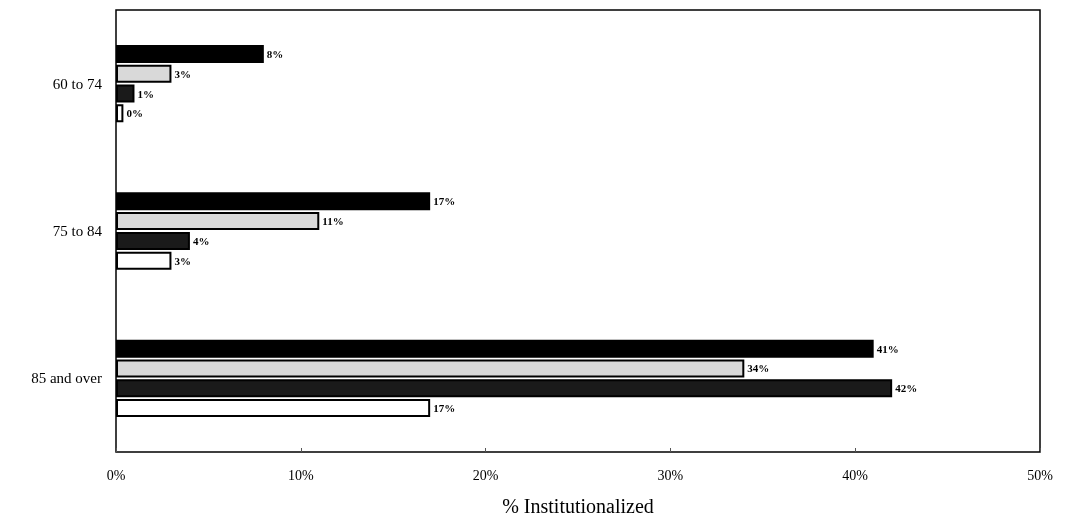 The image size is (1078, 532). I want to click on x-tick-label: 50%, so click(1040, 475).